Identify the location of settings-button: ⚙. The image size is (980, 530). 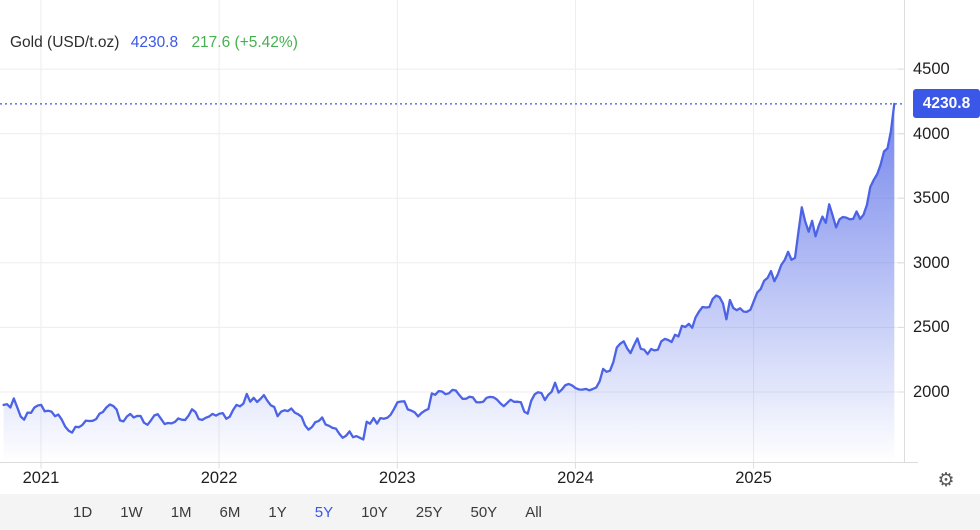
(946, 480).